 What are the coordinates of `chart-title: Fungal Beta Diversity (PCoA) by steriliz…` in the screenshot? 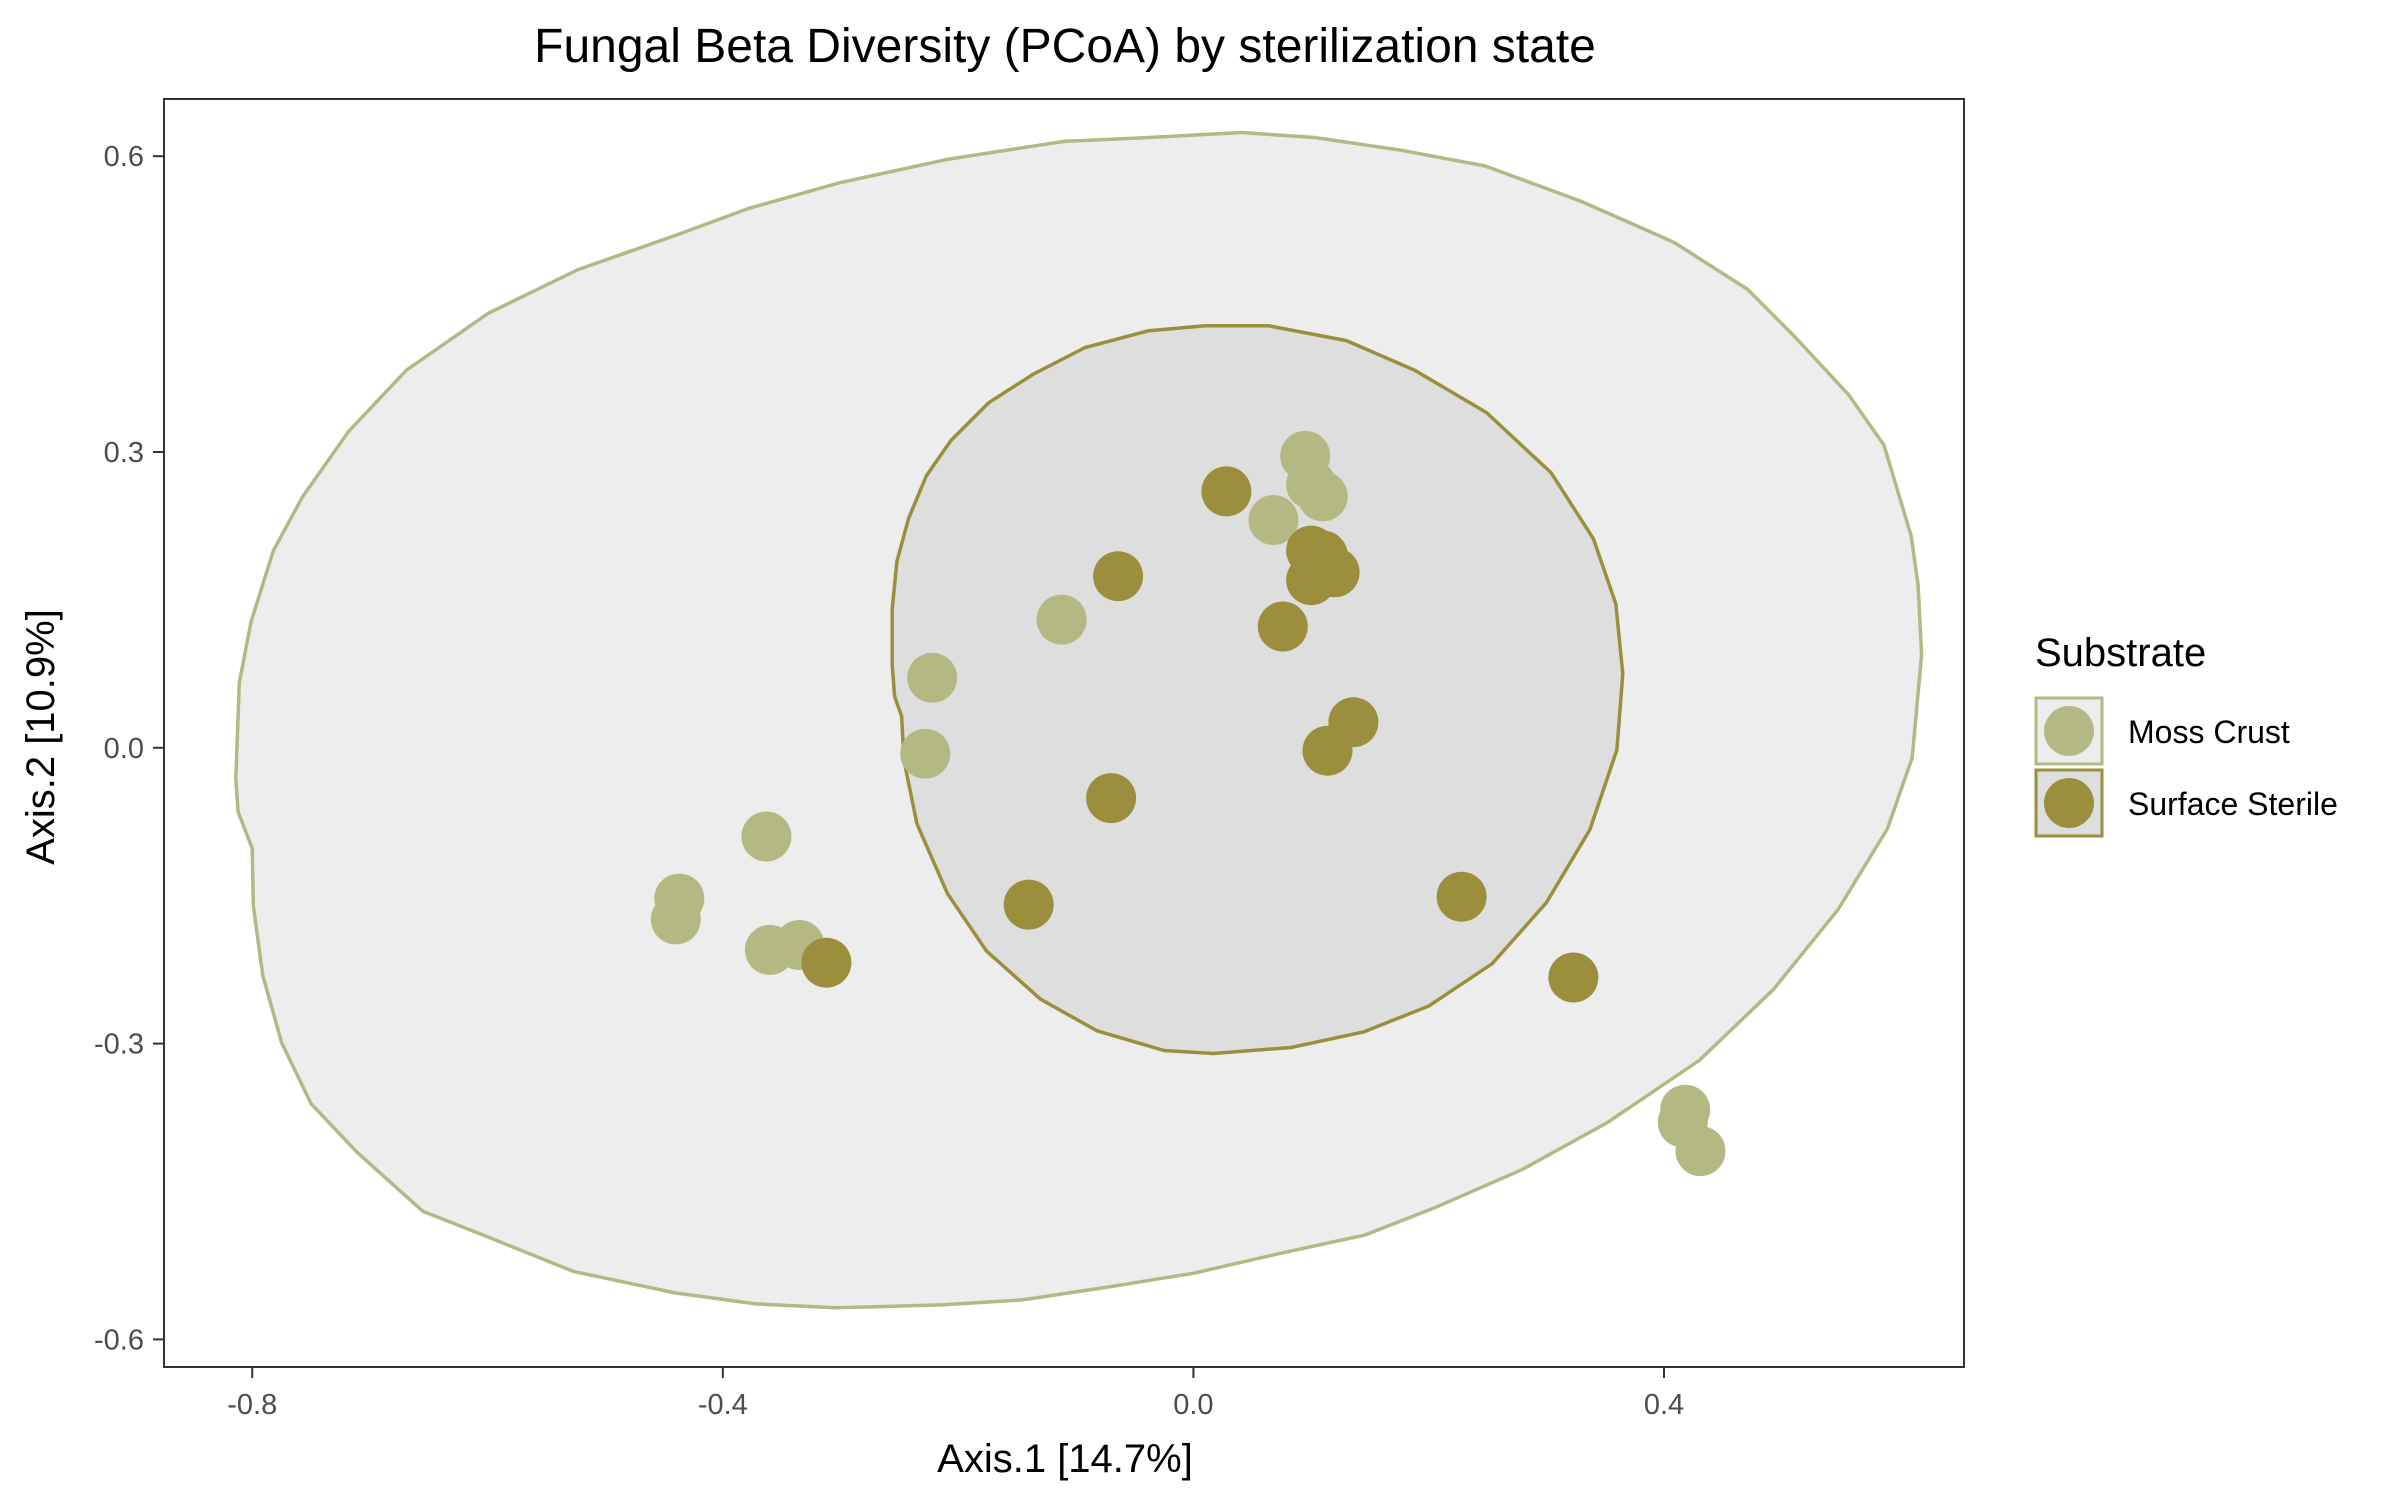 It's located at (1065, 46).